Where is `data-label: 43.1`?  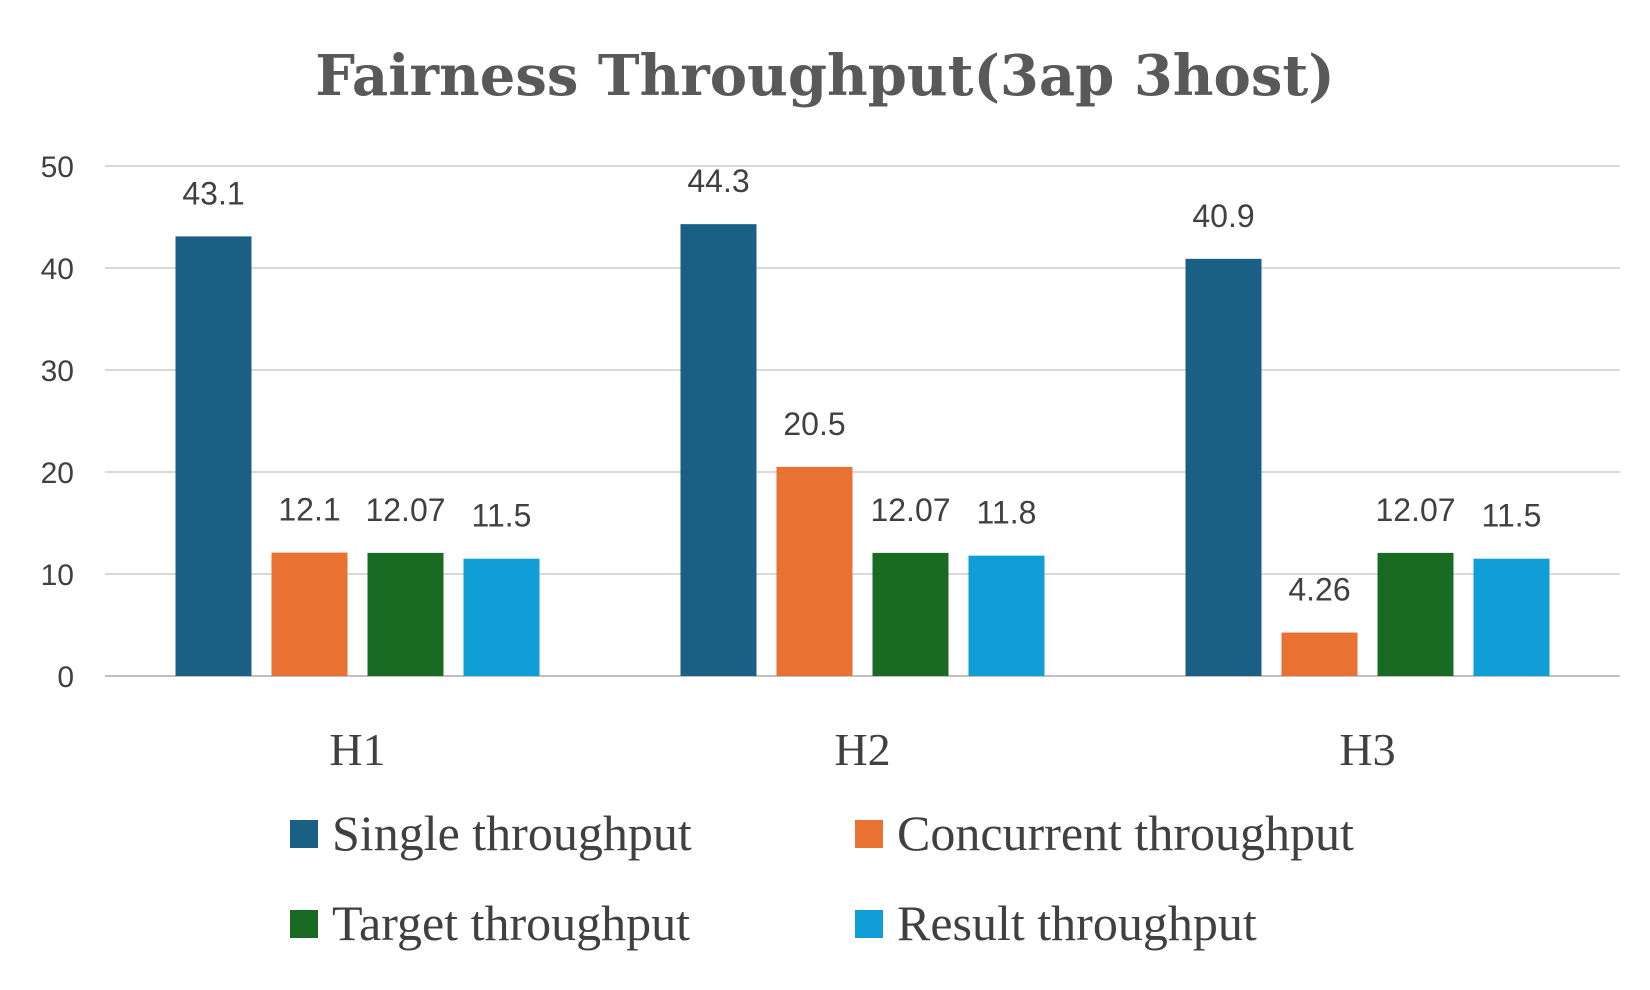 data-label: 43.1 is located at coordinates (213, 193).